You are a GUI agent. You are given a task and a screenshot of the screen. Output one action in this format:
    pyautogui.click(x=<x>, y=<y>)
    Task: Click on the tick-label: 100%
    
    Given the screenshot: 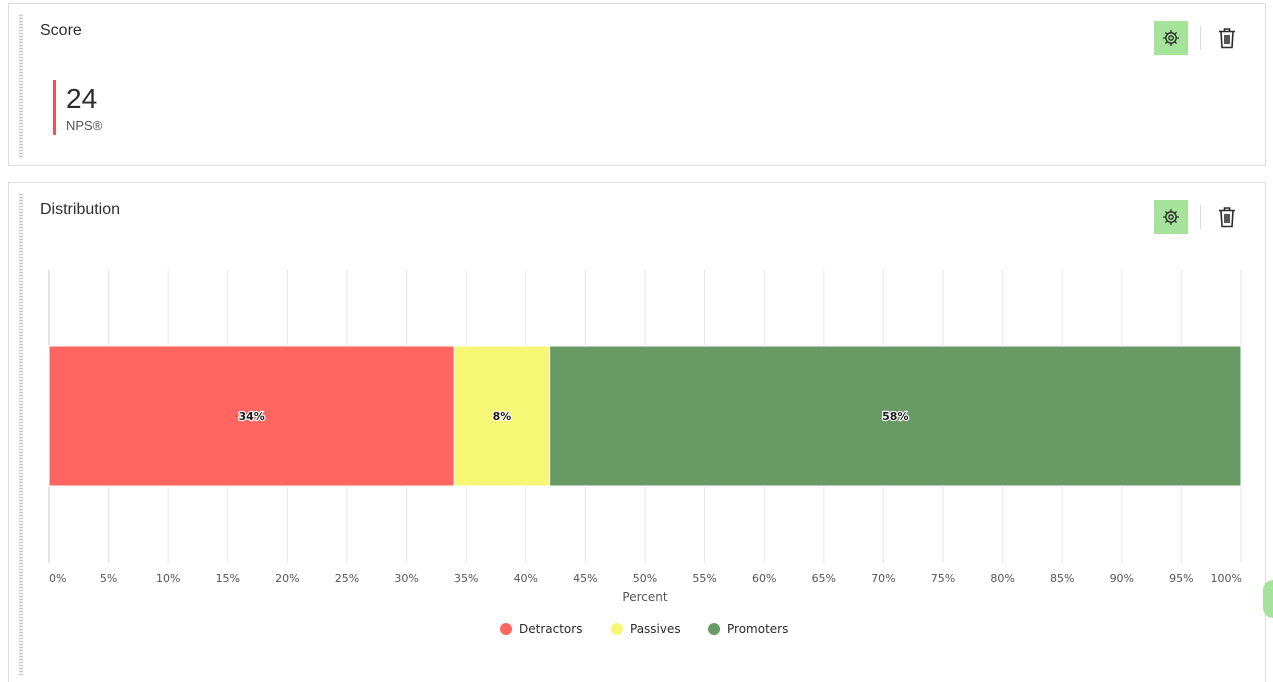 What is the action you would take?
    pyautogui.click(x=1226, y=578)
    